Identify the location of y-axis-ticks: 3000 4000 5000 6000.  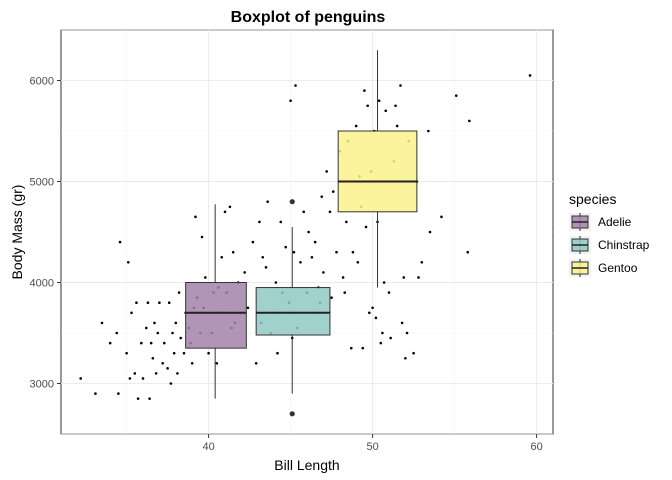
(45, 233).